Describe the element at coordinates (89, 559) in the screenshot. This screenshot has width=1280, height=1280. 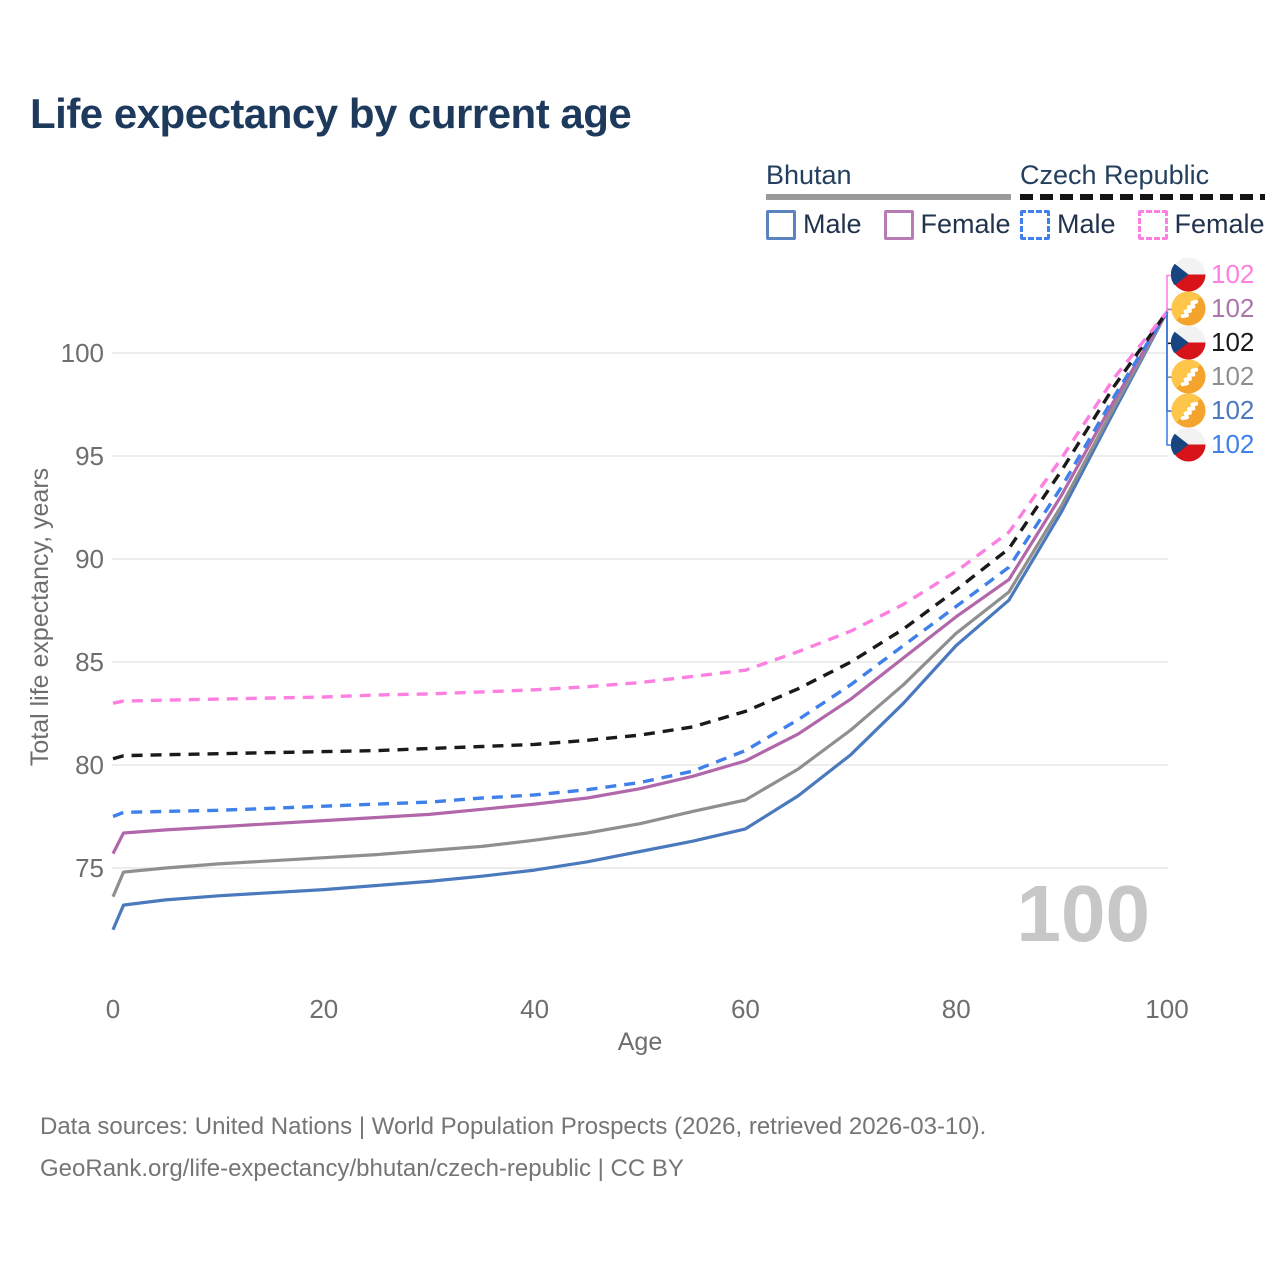
I see `y-tick-label-90: 90` at that location.